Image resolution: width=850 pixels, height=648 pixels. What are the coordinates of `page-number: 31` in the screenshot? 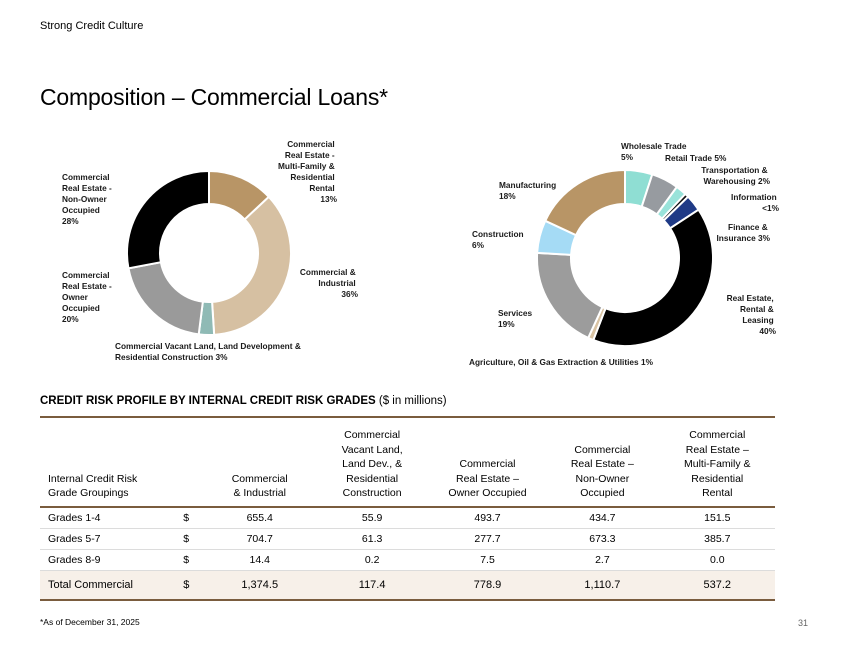 It's located at (802, 623).